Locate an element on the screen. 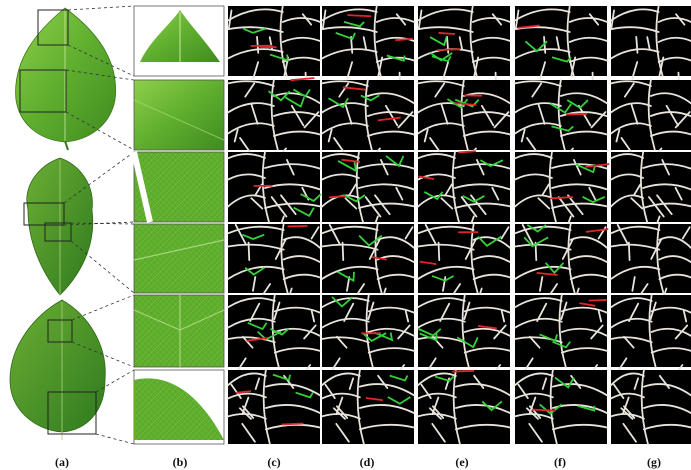  caption-e: (e) is located at coordinates (461, 462).